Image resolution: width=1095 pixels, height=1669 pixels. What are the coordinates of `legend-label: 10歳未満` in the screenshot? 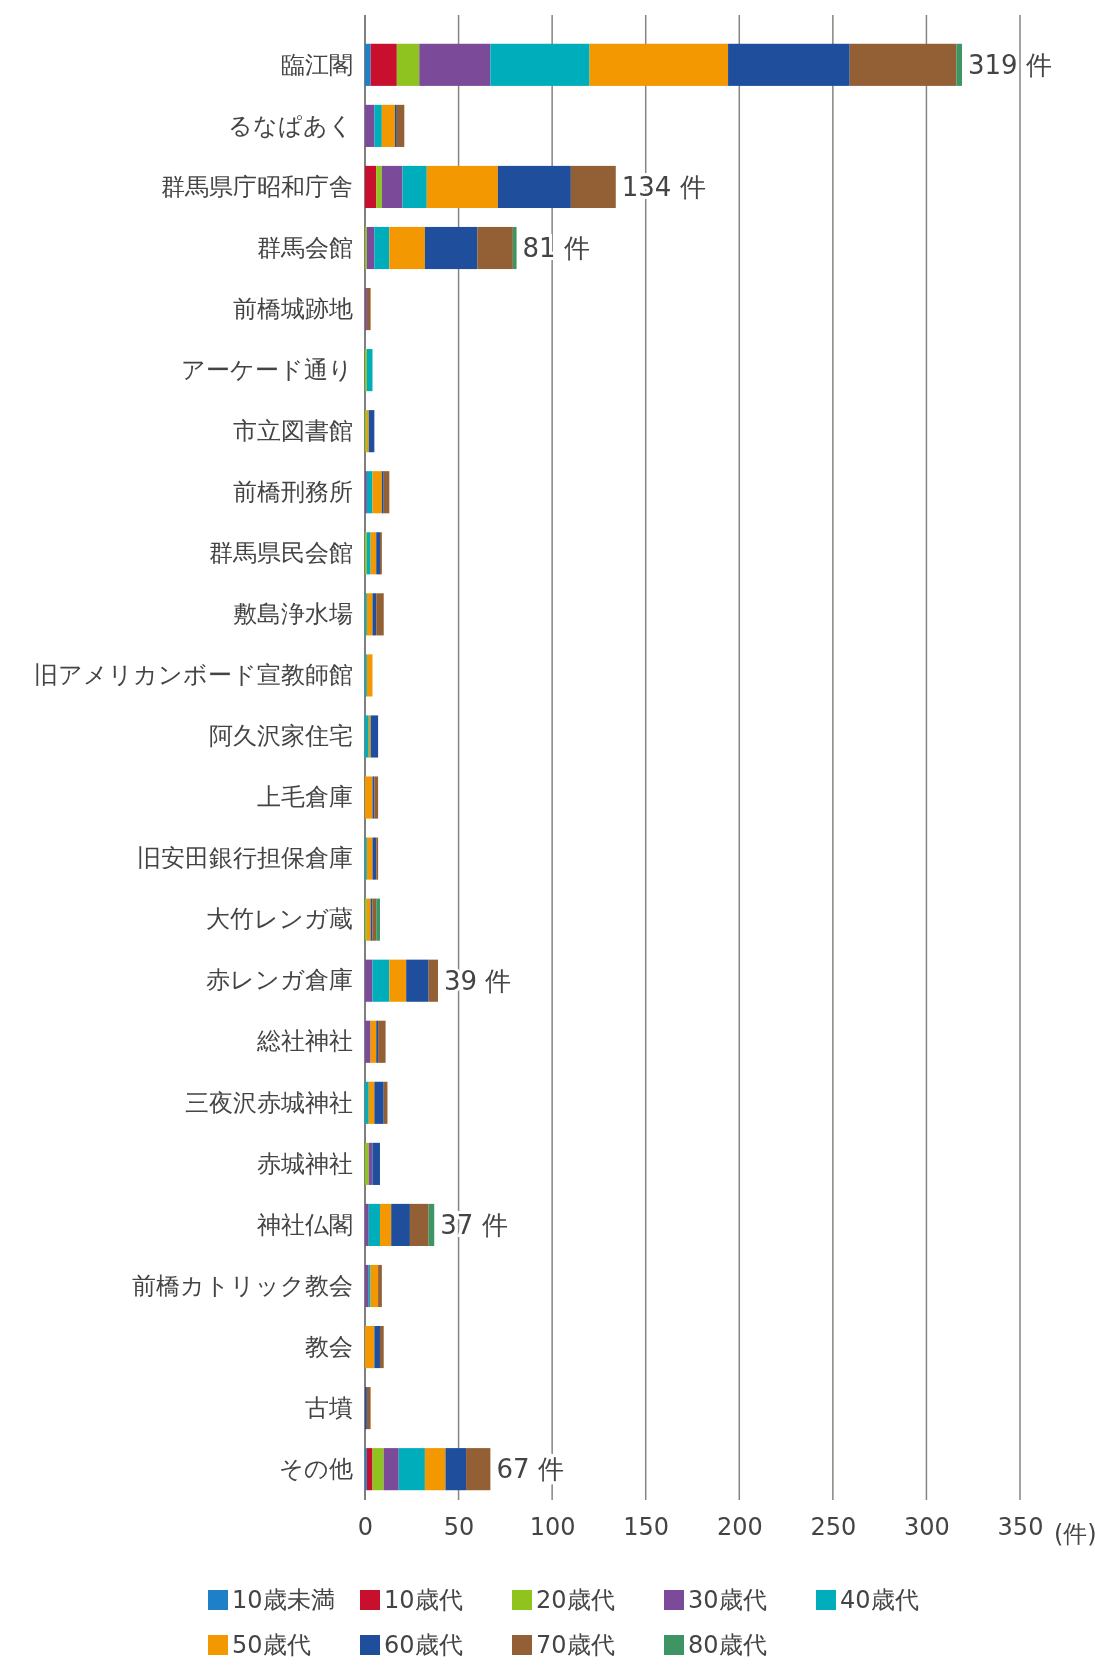 It's located at (283, 1600).